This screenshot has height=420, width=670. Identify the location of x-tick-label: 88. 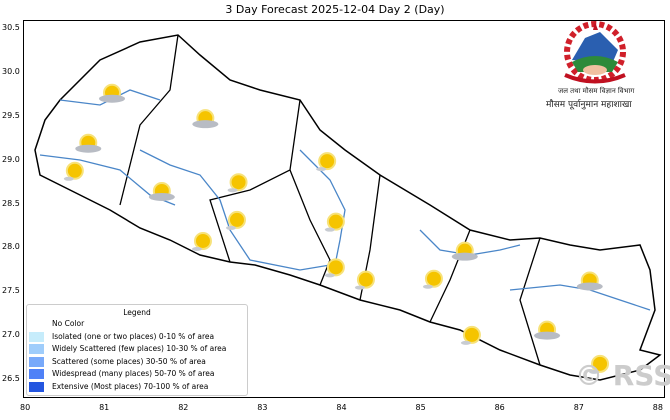
(657, 407).